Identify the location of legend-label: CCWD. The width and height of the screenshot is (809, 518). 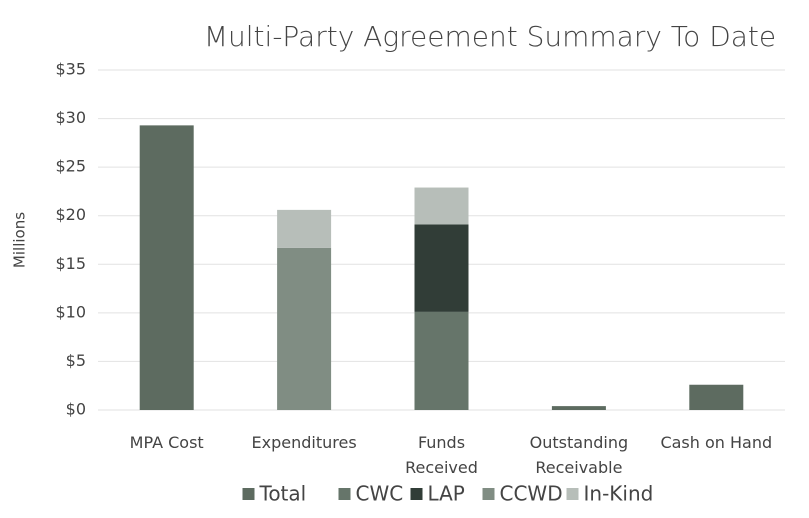
(531, 494).